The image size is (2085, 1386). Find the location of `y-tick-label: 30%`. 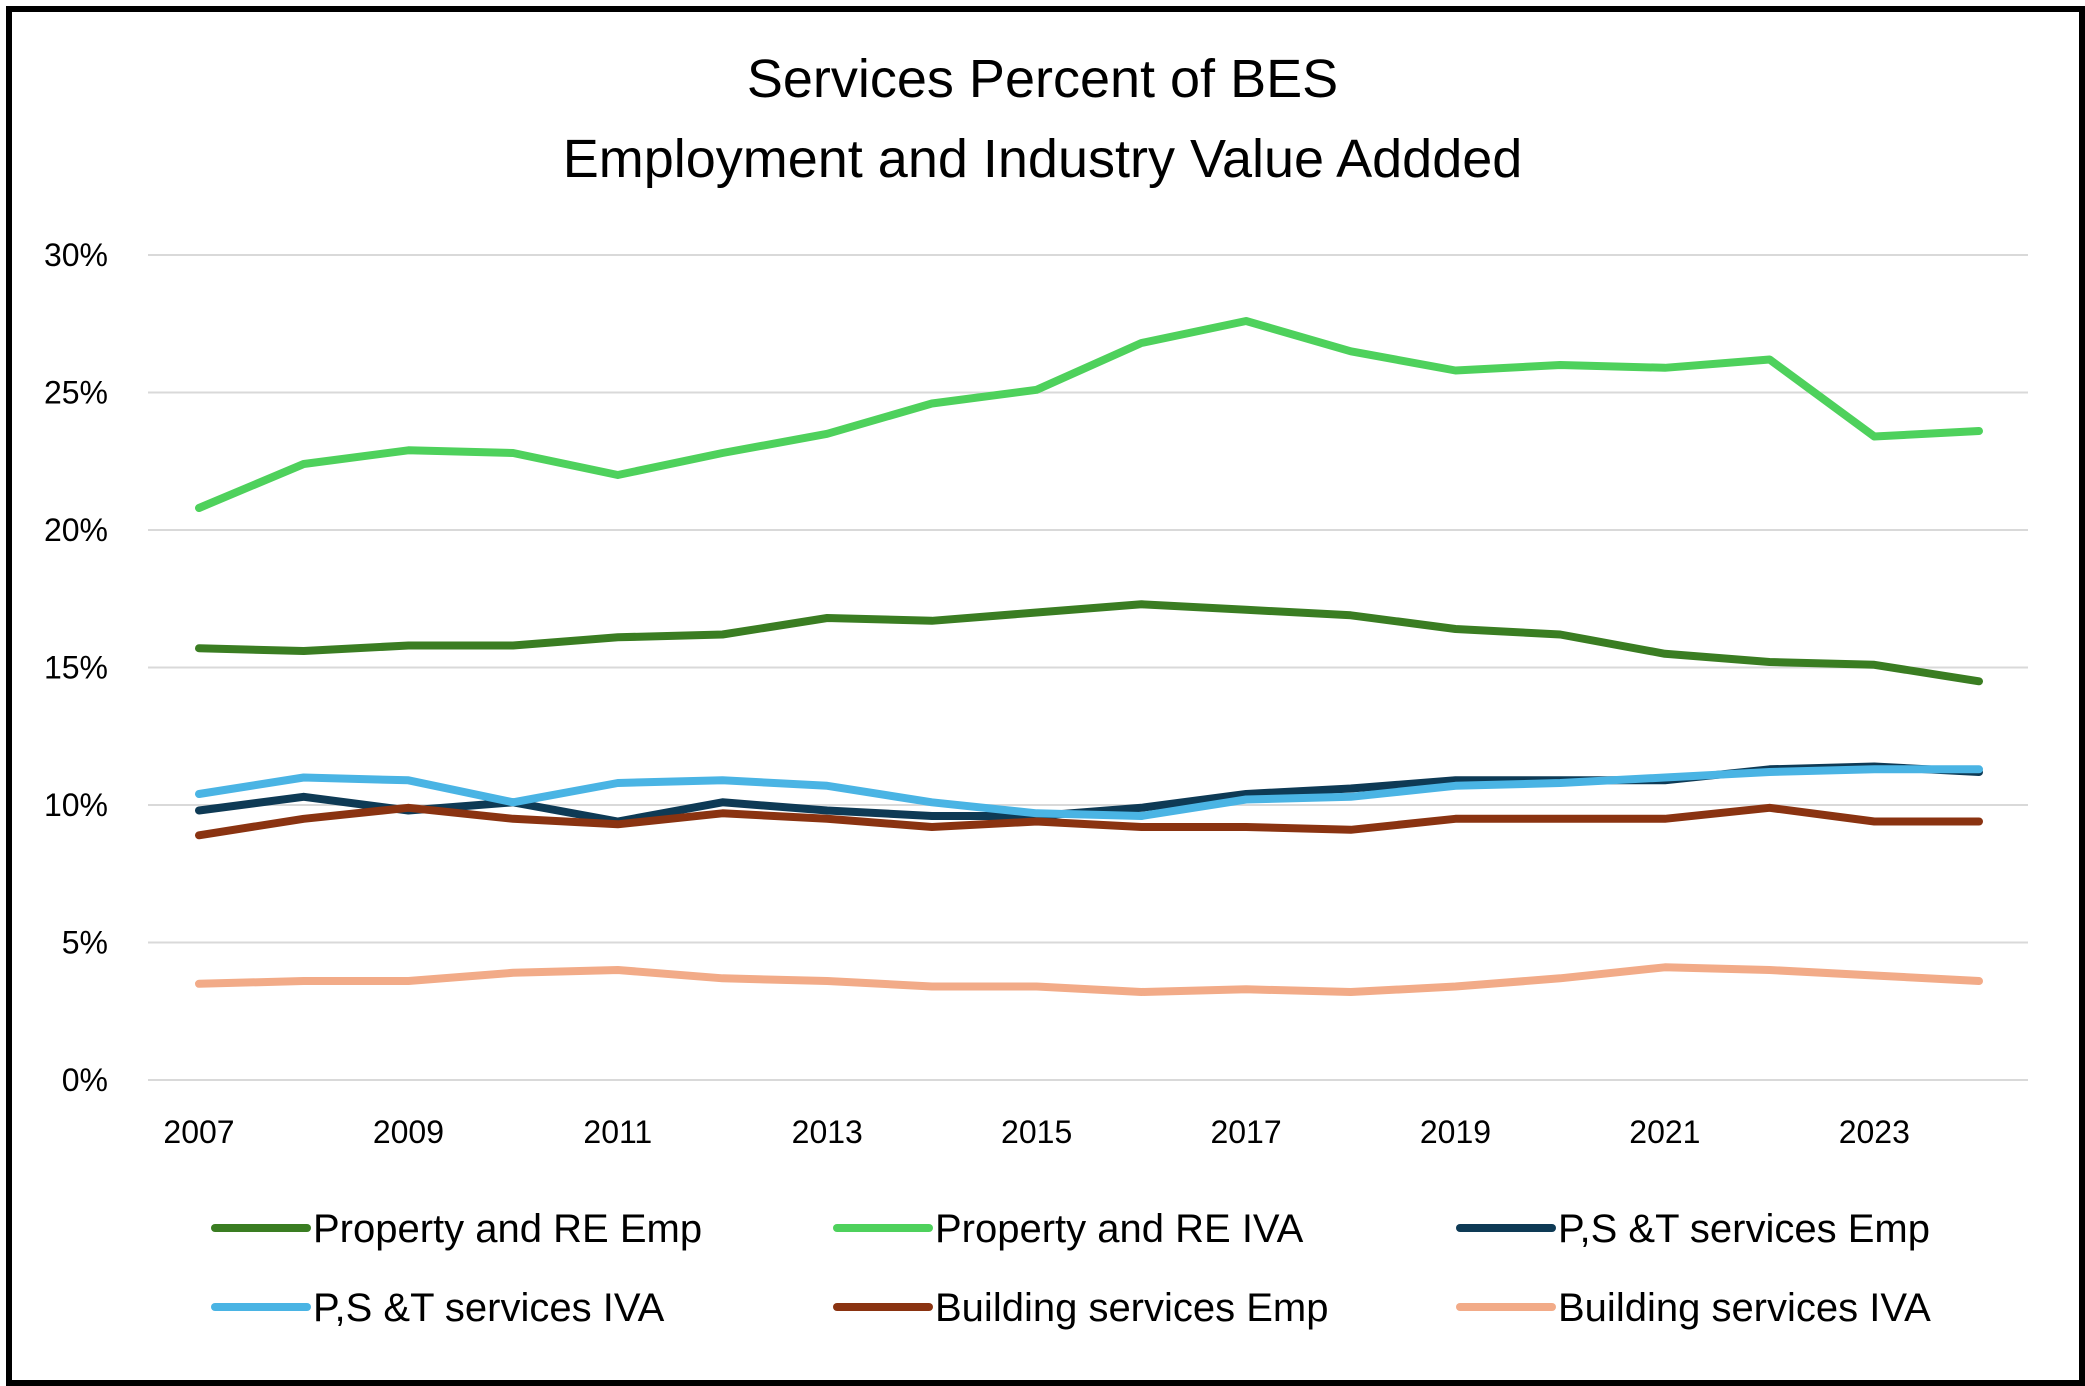

y-tick-label: 30% is located at coordinates (76, 255).